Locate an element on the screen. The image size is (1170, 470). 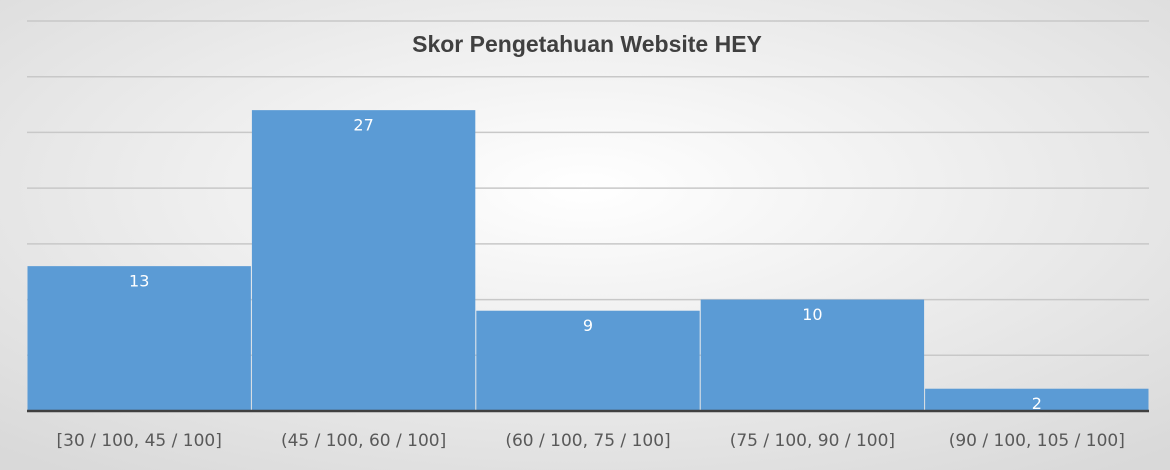
x-tick-label: (90 / 100, 105 / 100] is located at coordinates (1037, 441).